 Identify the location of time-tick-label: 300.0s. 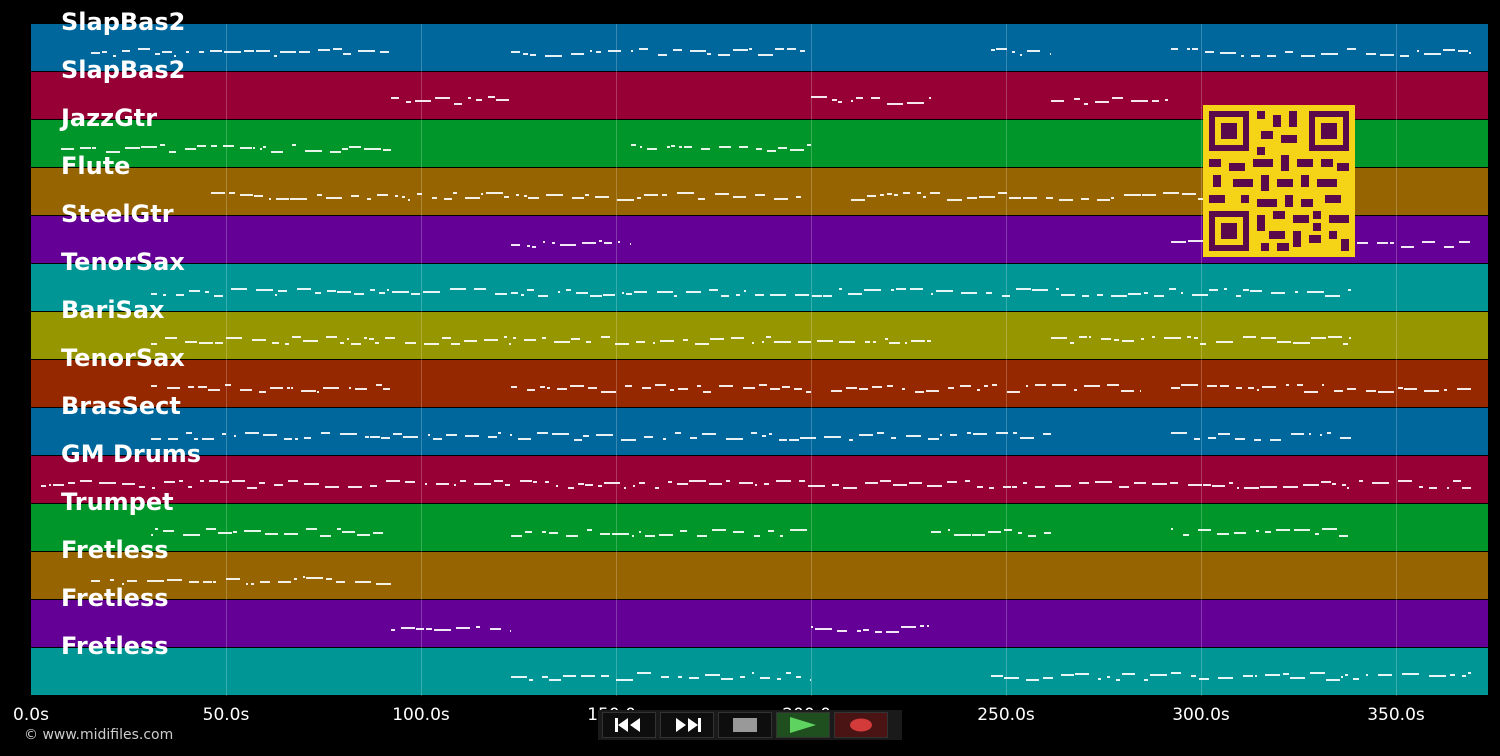
(1201, 715).